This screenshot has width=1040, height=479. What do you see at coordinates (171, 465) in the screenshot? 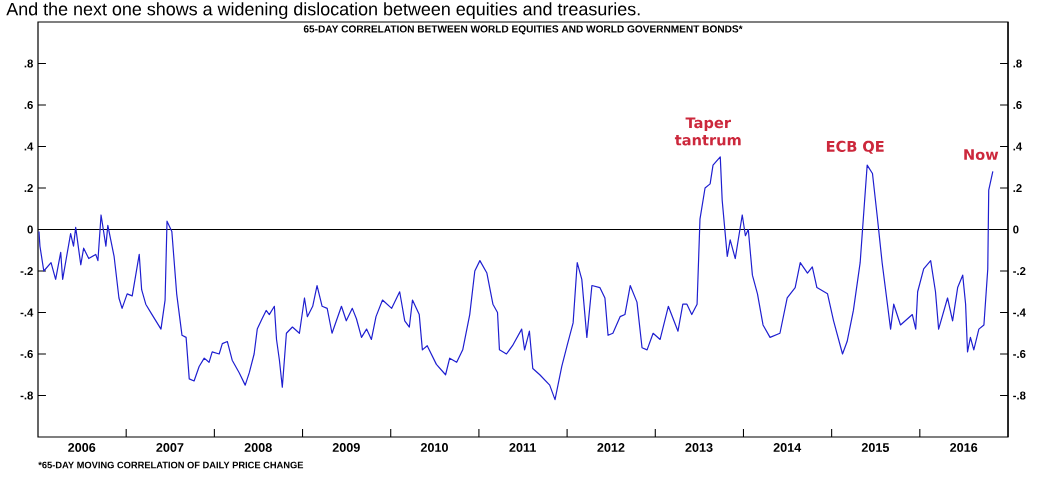
I see `text: *65-DAY MOVING CORRELATION OF DAILY PRICE CHANGE` at bounding box center [171, 465].